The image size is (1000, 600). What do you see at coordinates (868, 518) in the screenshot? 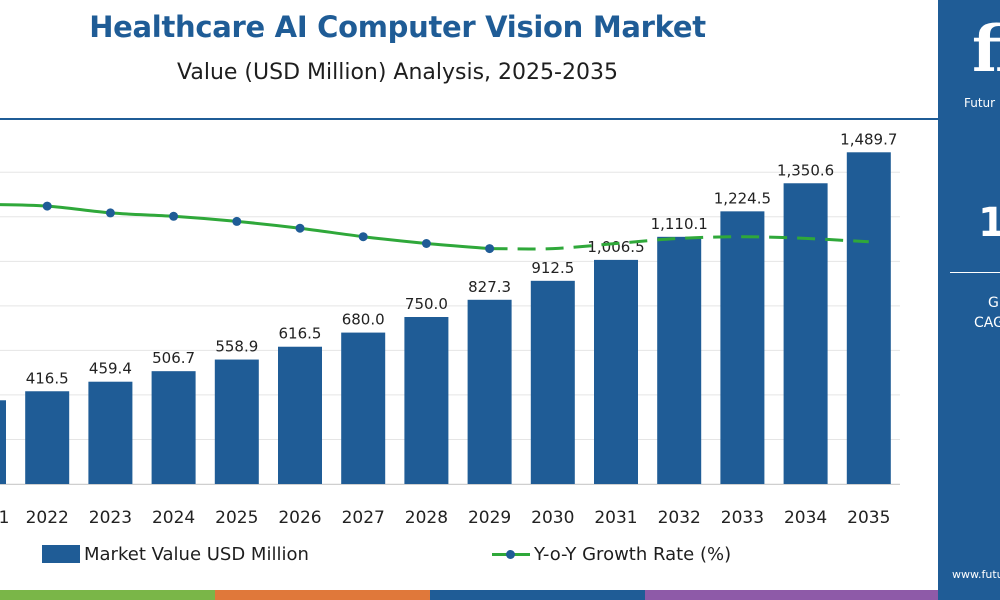
I see `x-tick-label: 2035` at bounding box center [868, 518].